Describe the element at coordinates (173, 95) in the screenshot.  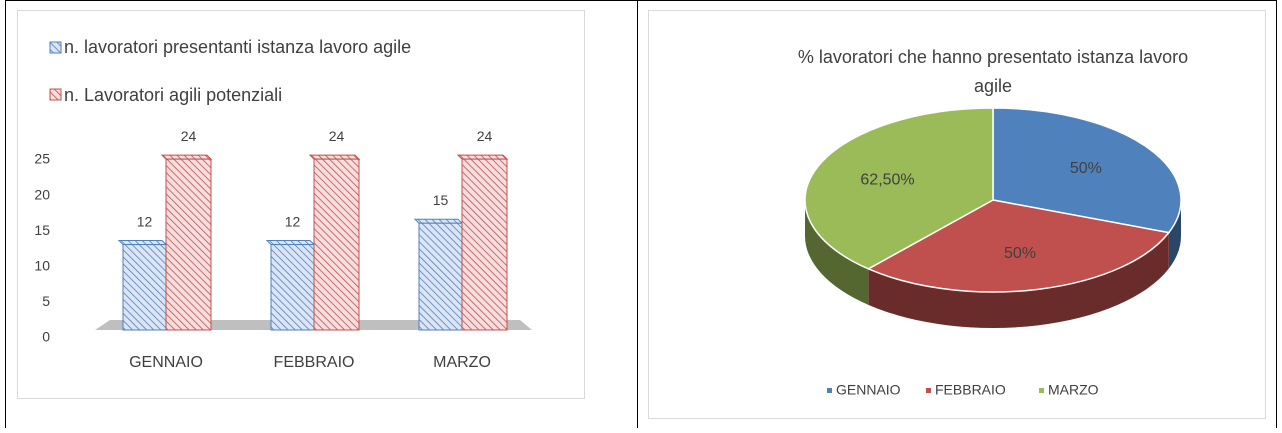
I see `legend-label: n. Lavoratori agili potenziali` at that location.